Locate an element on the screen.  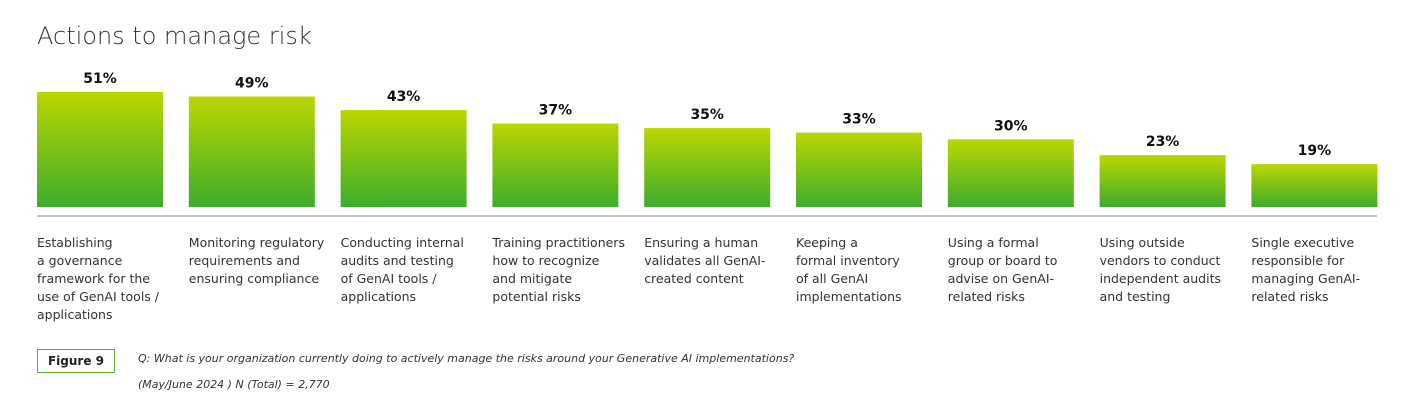
value-label: 30% is located at coordinates (1011, 126).